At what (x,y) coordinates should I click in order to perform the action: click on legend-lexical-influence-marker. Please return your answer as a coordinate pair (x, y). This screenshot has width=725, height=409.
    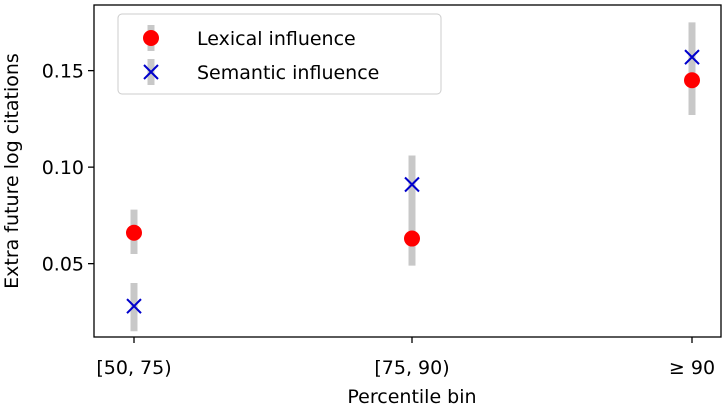
    Looking at the image, I should click on (151, 38).